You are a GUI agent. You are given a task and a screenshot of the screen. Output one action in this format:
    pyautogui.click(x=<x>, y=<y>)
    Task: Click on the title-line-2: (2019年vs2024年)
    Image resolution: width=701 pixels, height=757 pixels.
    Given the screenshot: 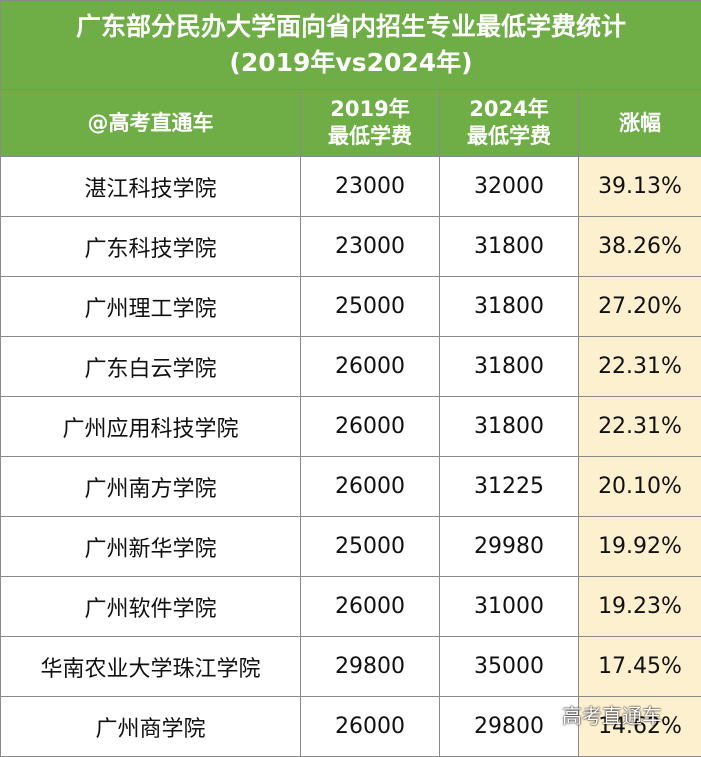 What is the action you would take?
    pyautogui.click(x=351, y=62)
    